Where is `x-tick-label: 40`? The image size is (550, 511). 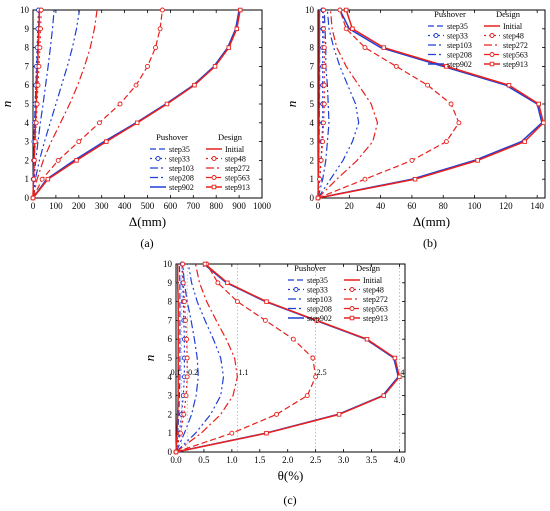
x-tick-label: 40 is located at coordinates (381, 206).